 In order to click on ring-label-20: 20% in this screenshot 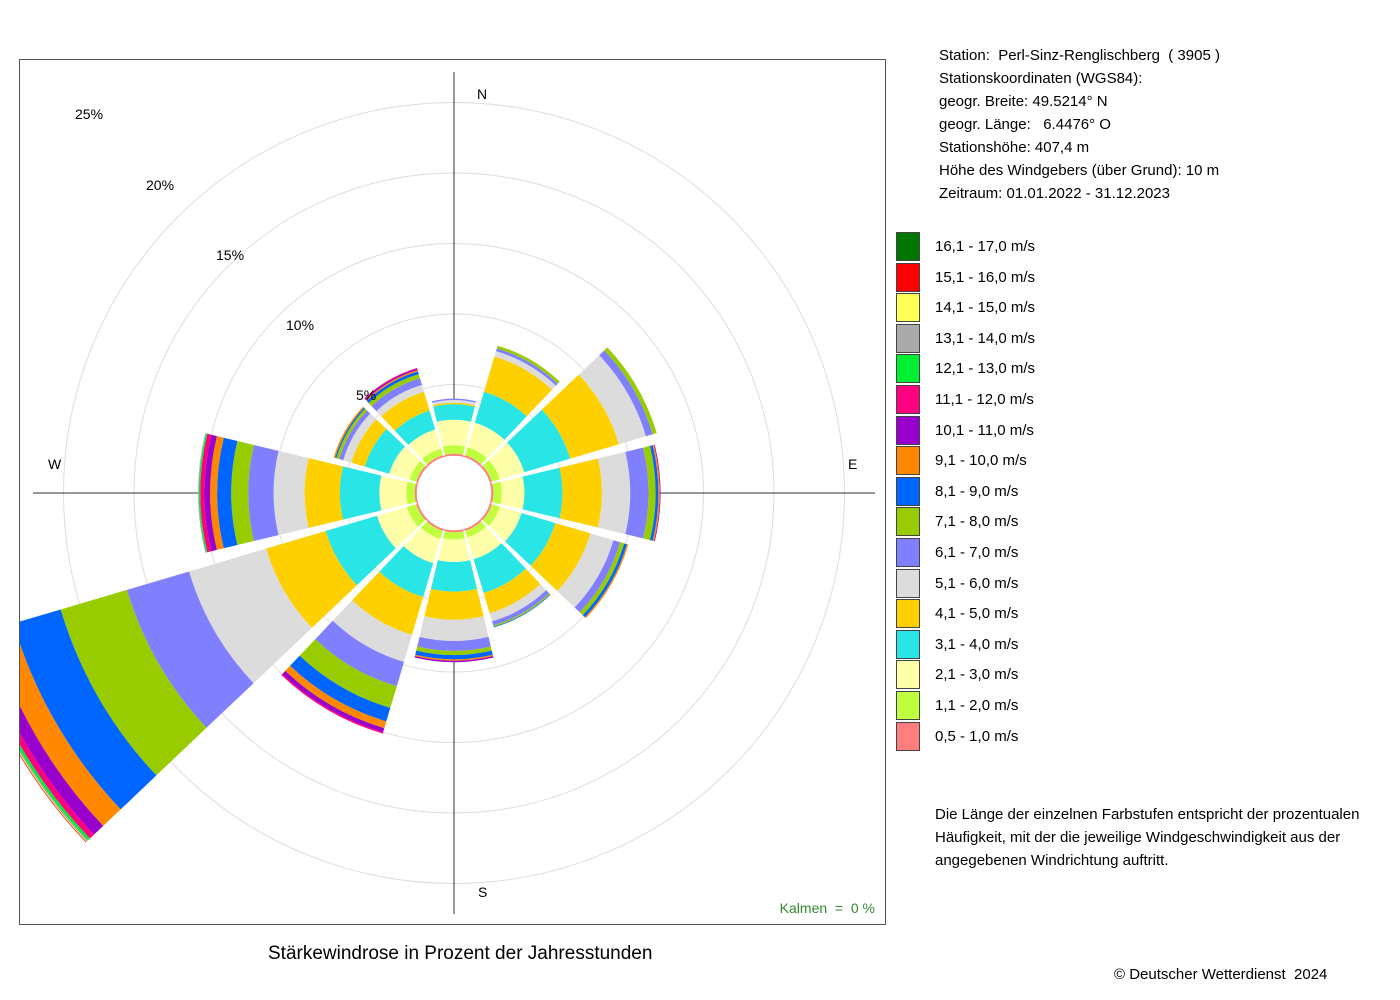, I will do `click(160, 185)`.